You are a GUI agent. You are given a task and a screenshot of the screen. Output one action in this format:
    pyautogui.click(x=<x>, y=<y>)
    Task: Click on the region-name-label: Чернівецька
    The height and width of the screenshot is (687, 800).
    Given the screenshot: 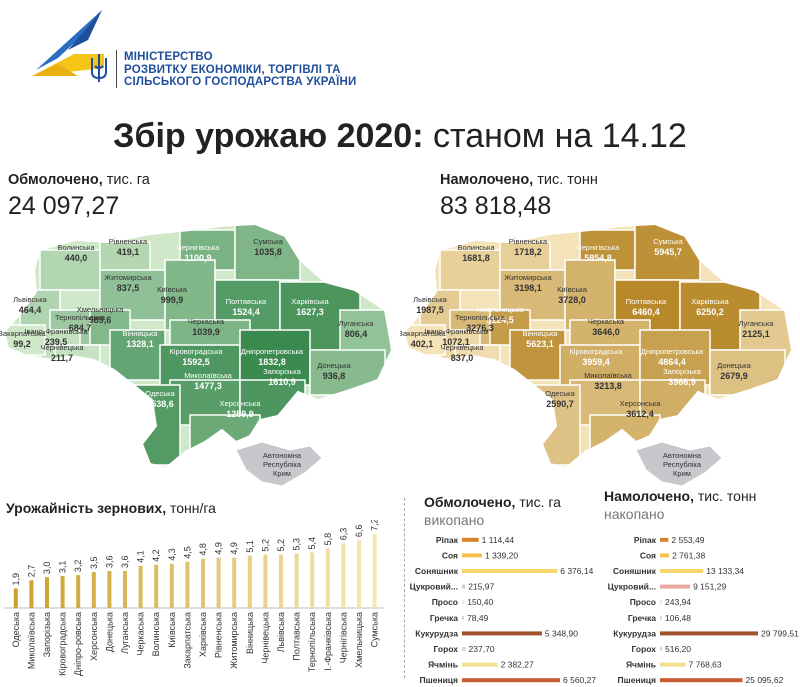 What is the action you would take?
    pyautogui.click(x=462, y=347)
    